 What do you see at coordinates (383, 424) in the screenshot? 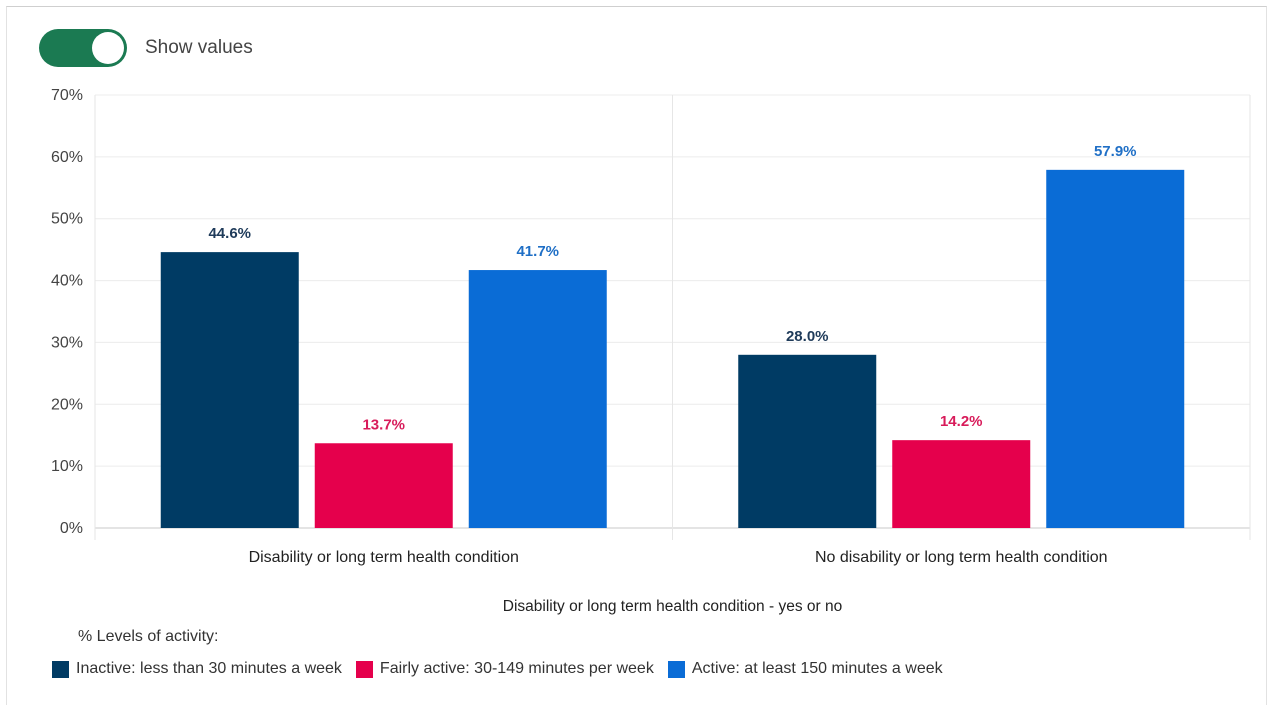
I see `bar-value-label: 13.7%` at bounding box center [383, 424].